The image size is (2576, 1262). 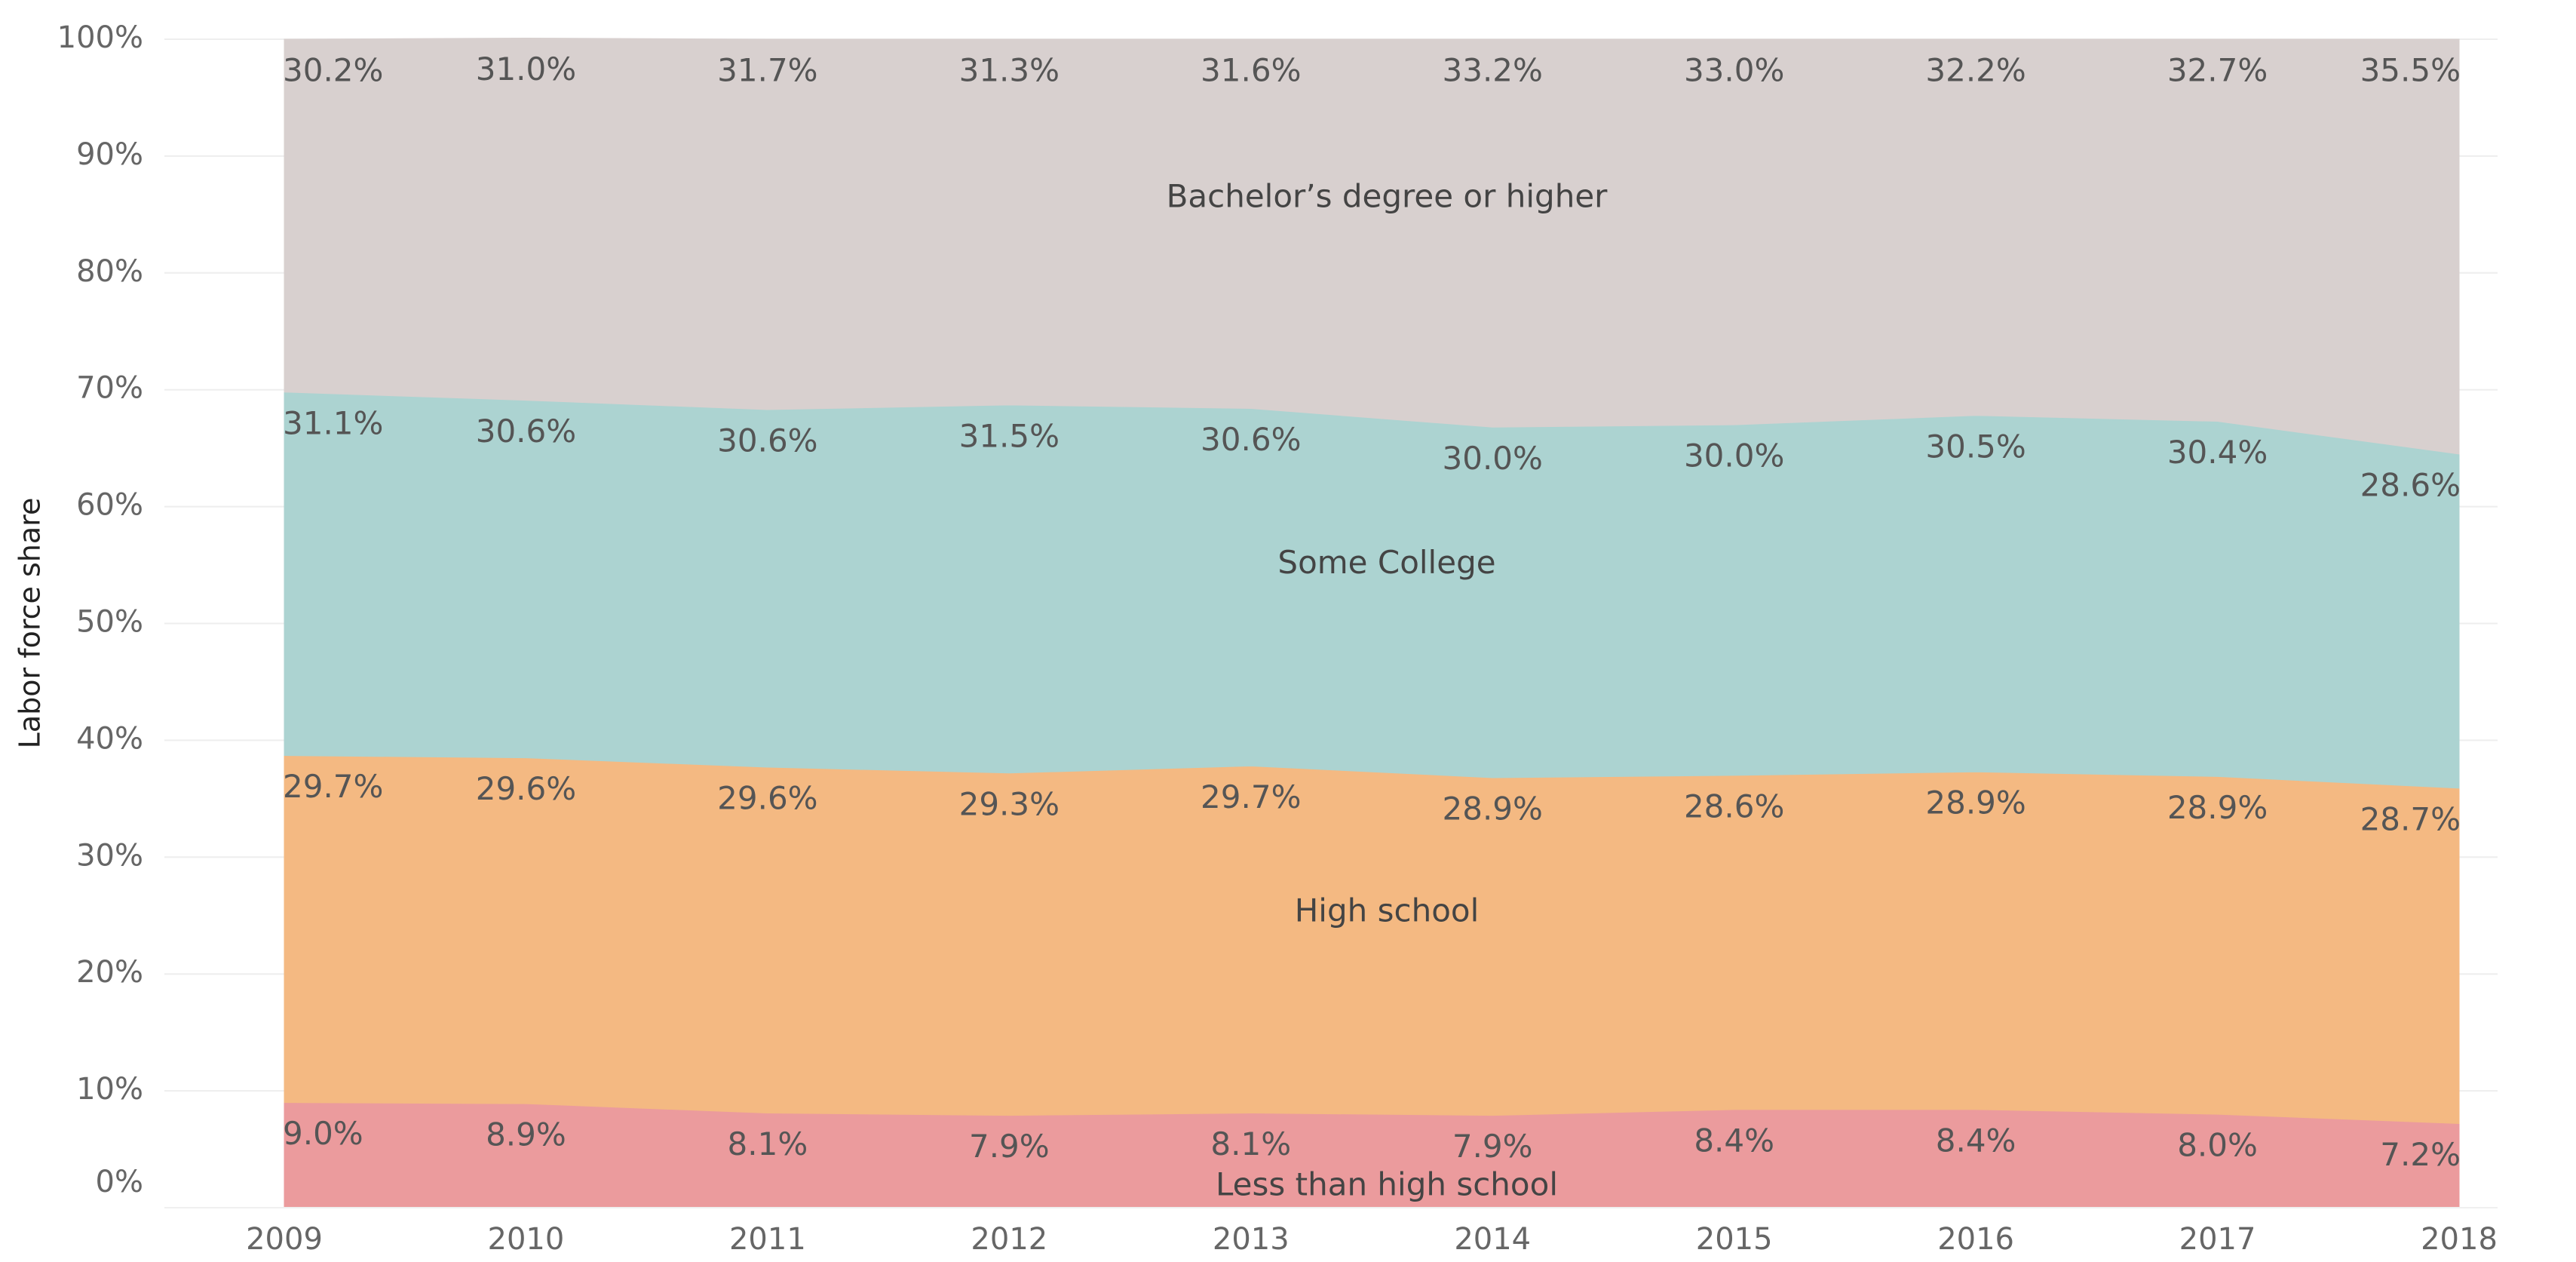 I want to click on y-tick-label: 30%, so click(x=109, y=855).